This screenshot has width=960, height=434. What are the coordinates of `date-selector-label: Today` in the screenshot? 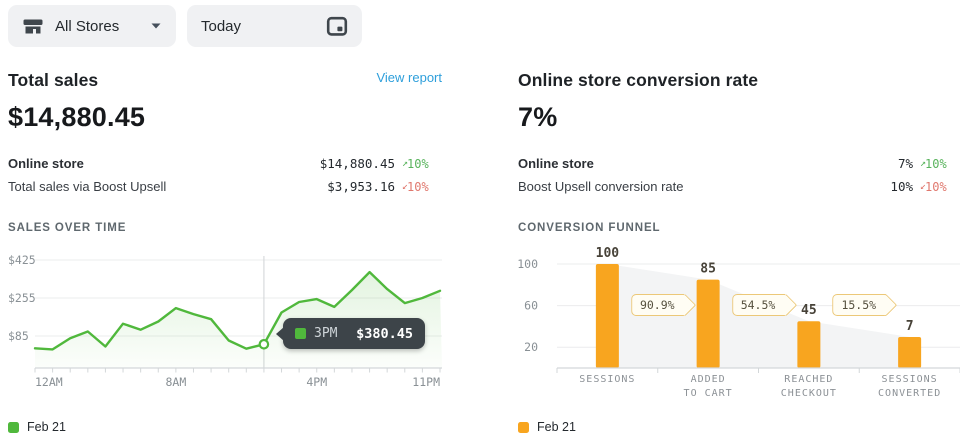 It's located at (221, 26).